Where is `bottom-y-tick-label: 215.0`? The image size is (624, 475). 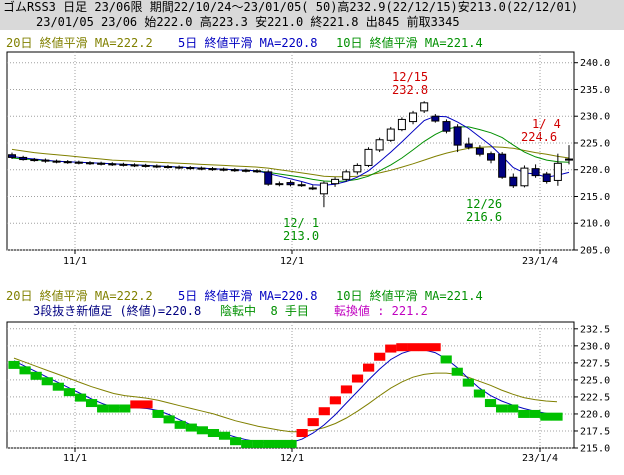 bottom-y-tick-label: 215.0 is located at coordinates (595, 449).